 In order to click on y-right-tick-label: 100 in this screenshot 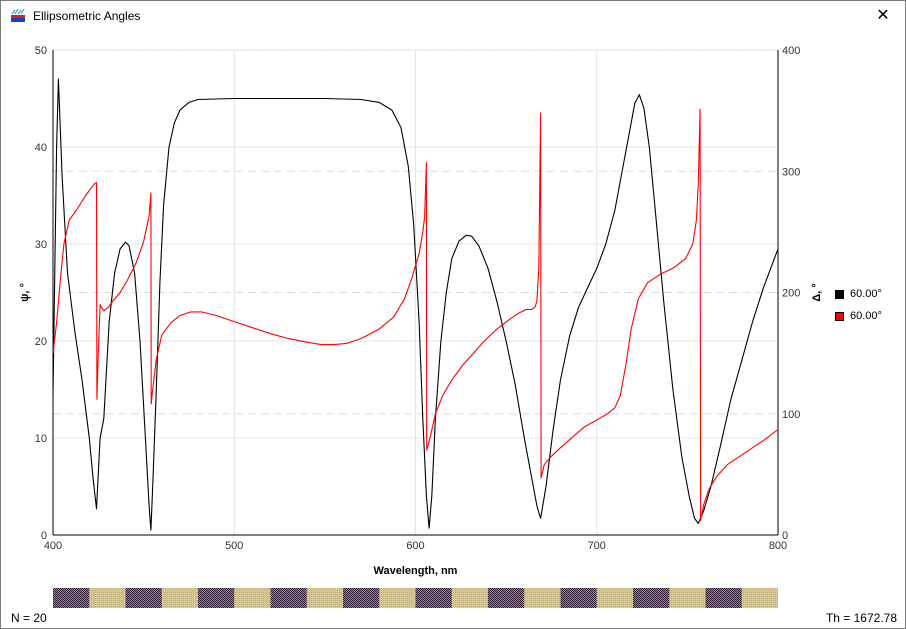, I will do `click(791, 415)`.